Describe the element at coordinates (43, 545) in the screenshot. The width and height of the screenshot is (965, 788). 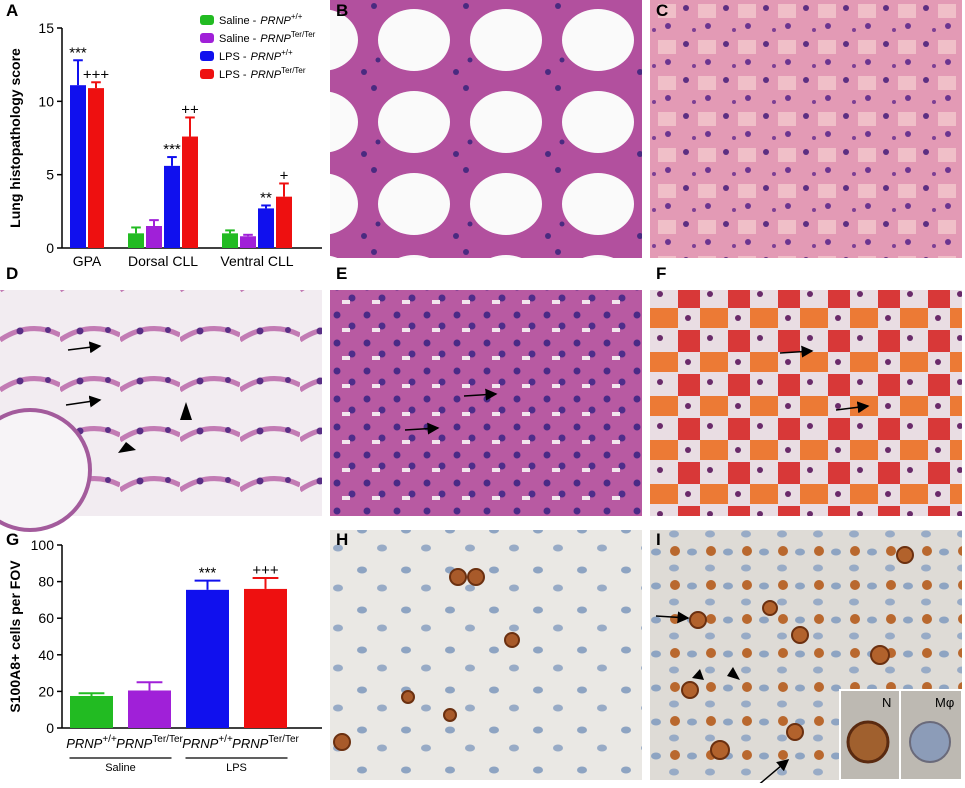
I see `y-tick-label: 100` at that location.